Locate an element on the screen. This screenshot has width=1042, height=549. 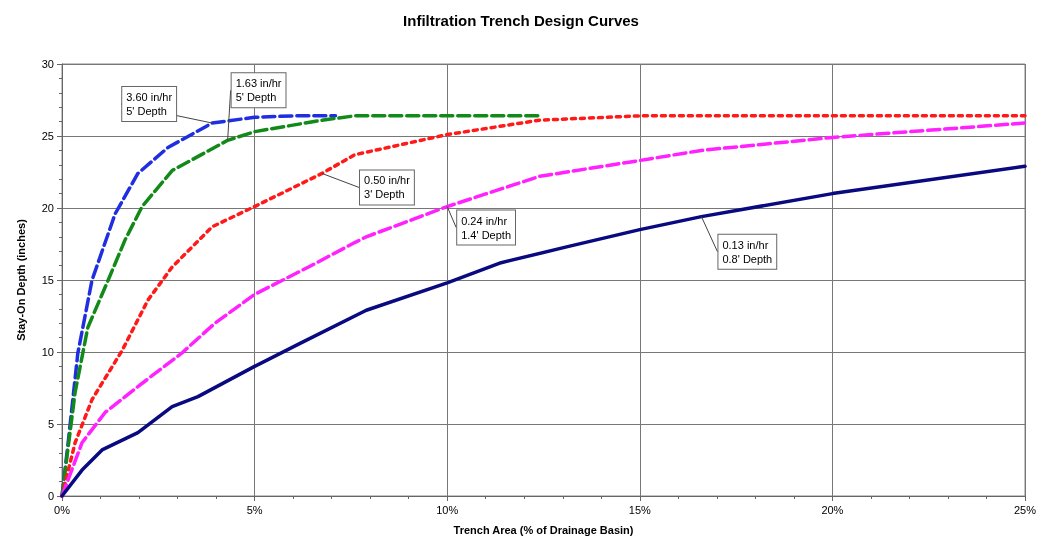
x-tick-label: 0% is located at coordinates (62, 509).